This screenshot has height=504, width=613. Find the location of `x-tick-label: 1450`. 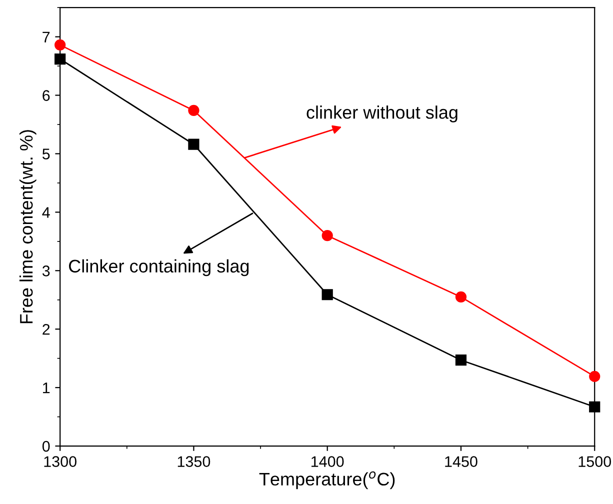

x-tick-label: 1450 is located at coordinates (461, 461).